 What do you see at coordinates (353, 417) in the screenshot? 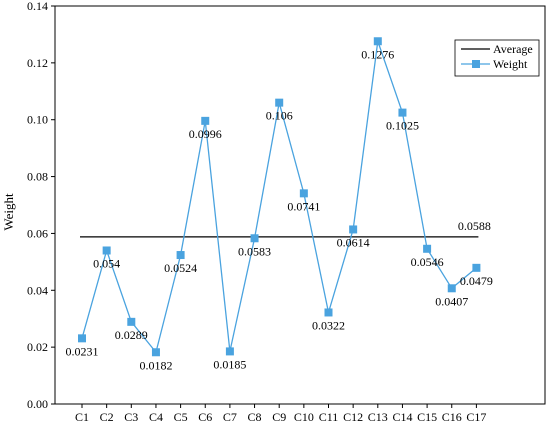
I see `x-tick-label: C12` at bounding box center [353, 417].